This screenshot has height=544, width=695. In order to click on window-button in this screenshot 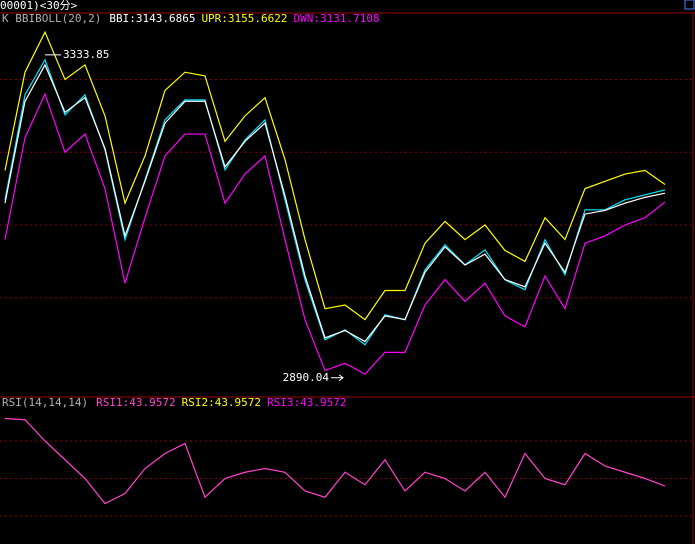, I will do `click(689, 5)`.